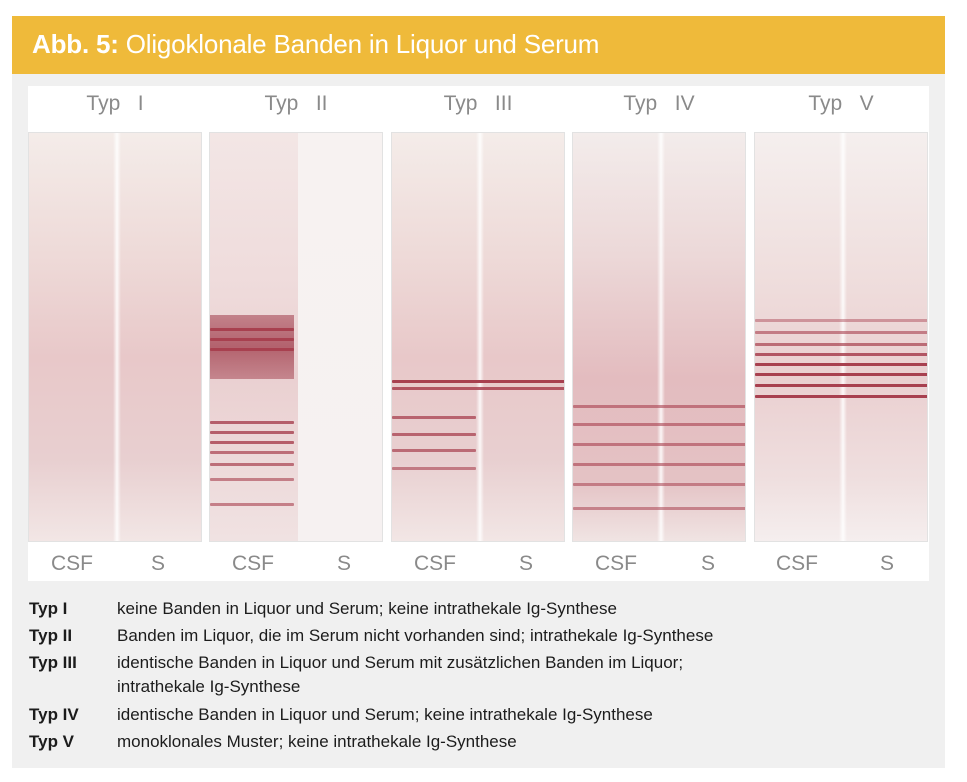 This screenshot has height=782, width=967. Describe the element at coordinates (53, 662) in the screenshot. I see `legend-term: Typ III` at that location.